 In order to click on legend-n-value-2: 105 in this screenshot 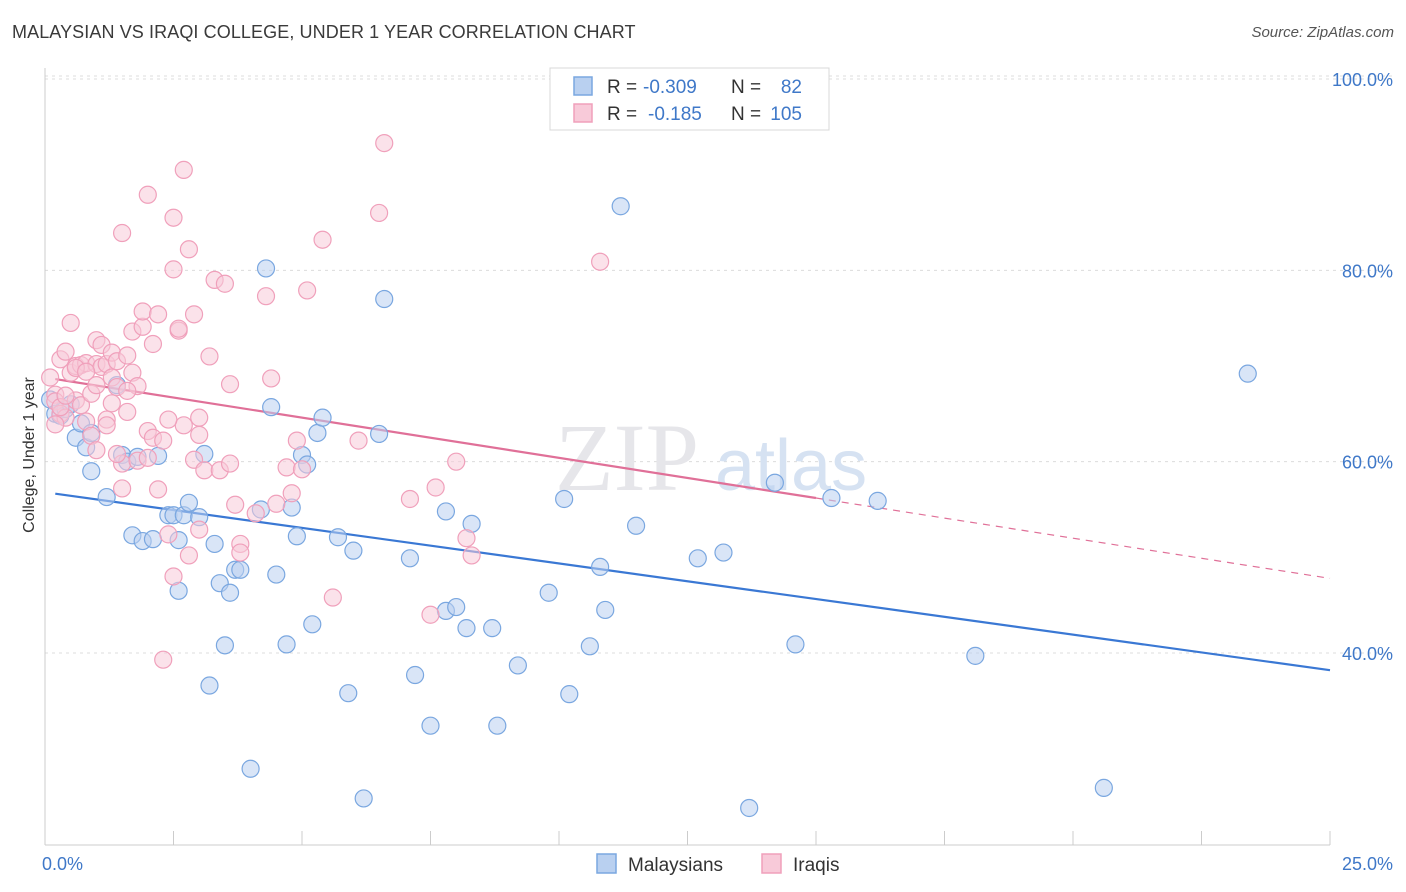, I will do `click(786, 114)`.